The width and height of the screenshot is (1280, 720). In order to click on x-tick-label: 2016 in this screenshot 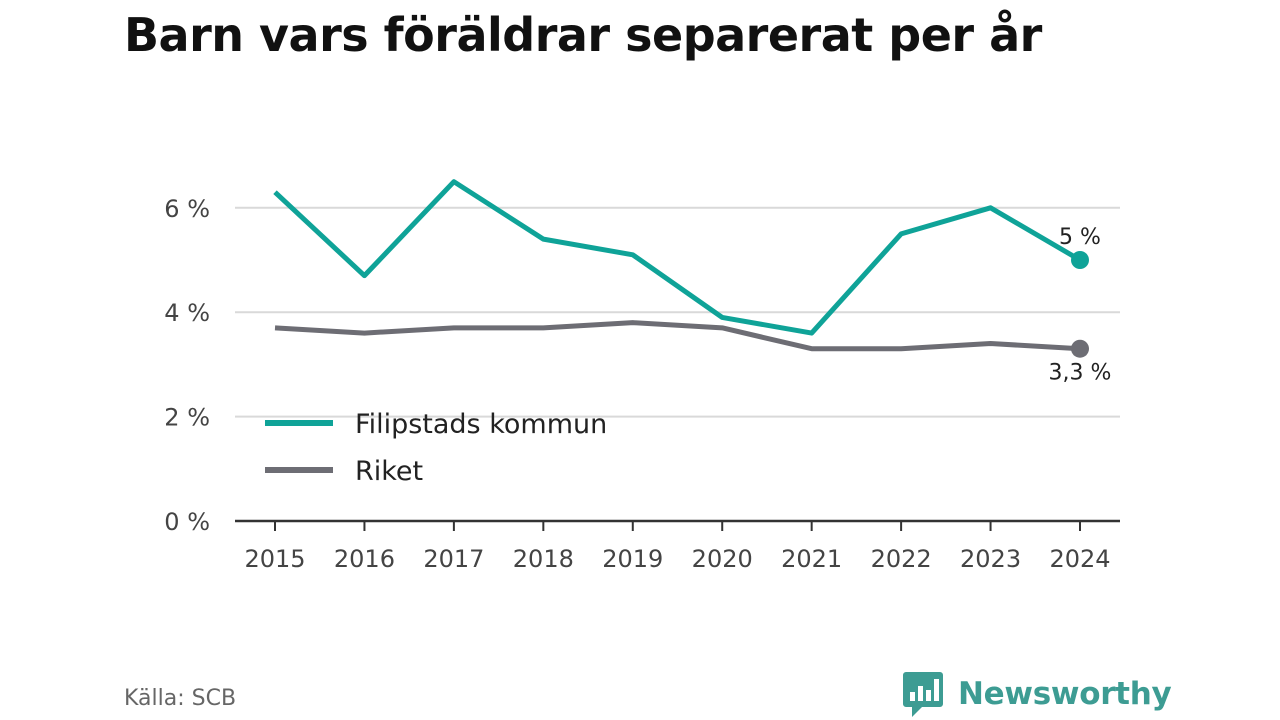, I will do `click(364, 559)`.